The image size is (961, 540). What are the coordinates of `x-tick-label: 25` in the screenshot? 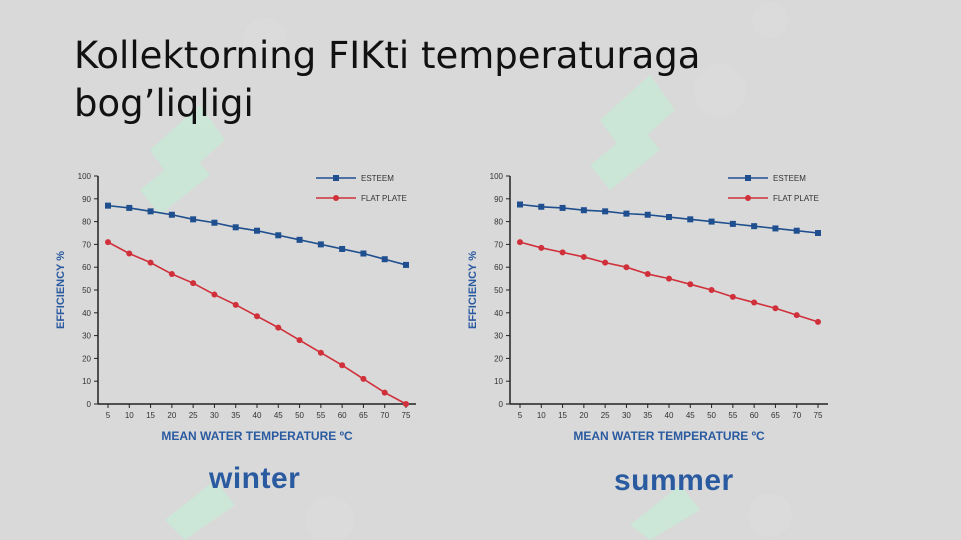 It's located at (193, 415).